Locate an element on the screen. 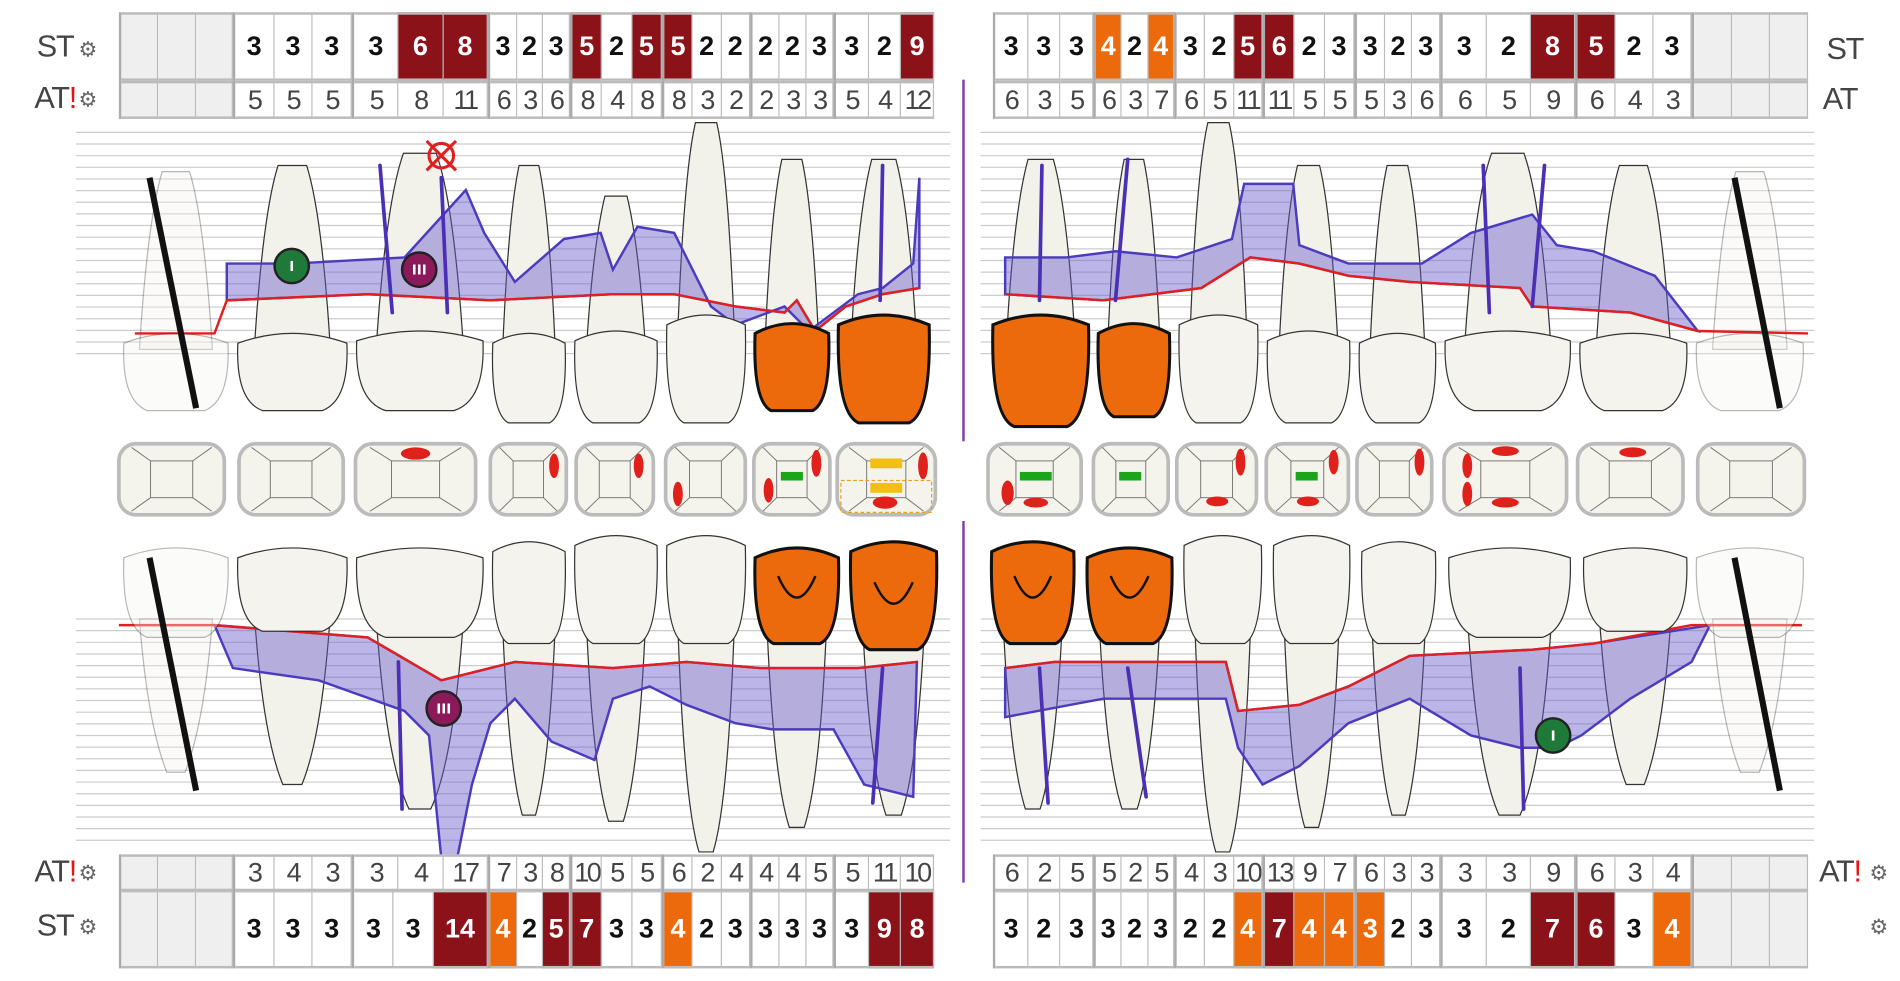 The width and height of the screenshot is (1900, 981). probing-depth-cell: 8 is located at coordinates (1553, 46).